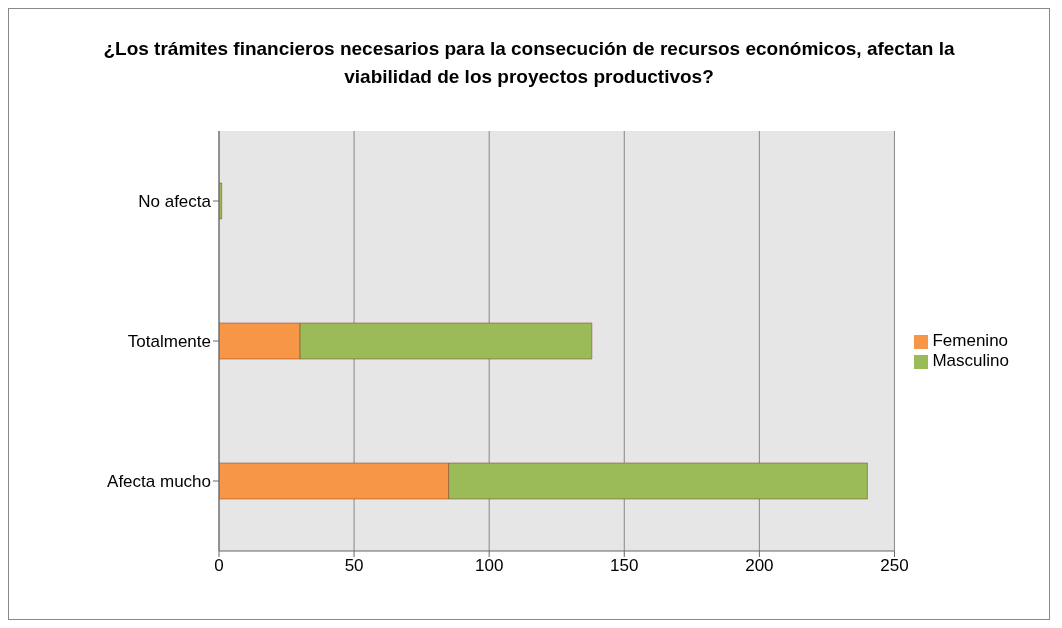  I want to click on legend-label: Masculino, so click(970, 360).